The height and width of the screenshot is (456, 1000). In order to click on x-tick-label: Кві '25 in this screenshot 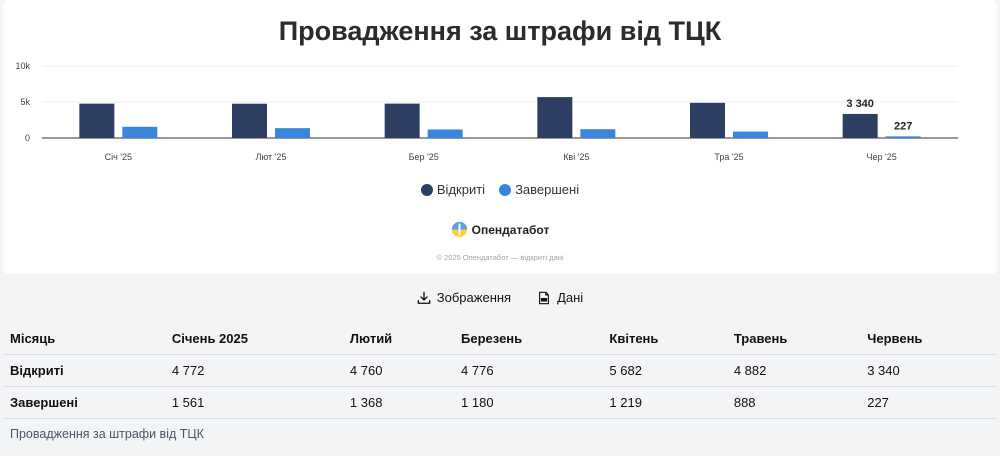, I will do `click(576, 157)`.